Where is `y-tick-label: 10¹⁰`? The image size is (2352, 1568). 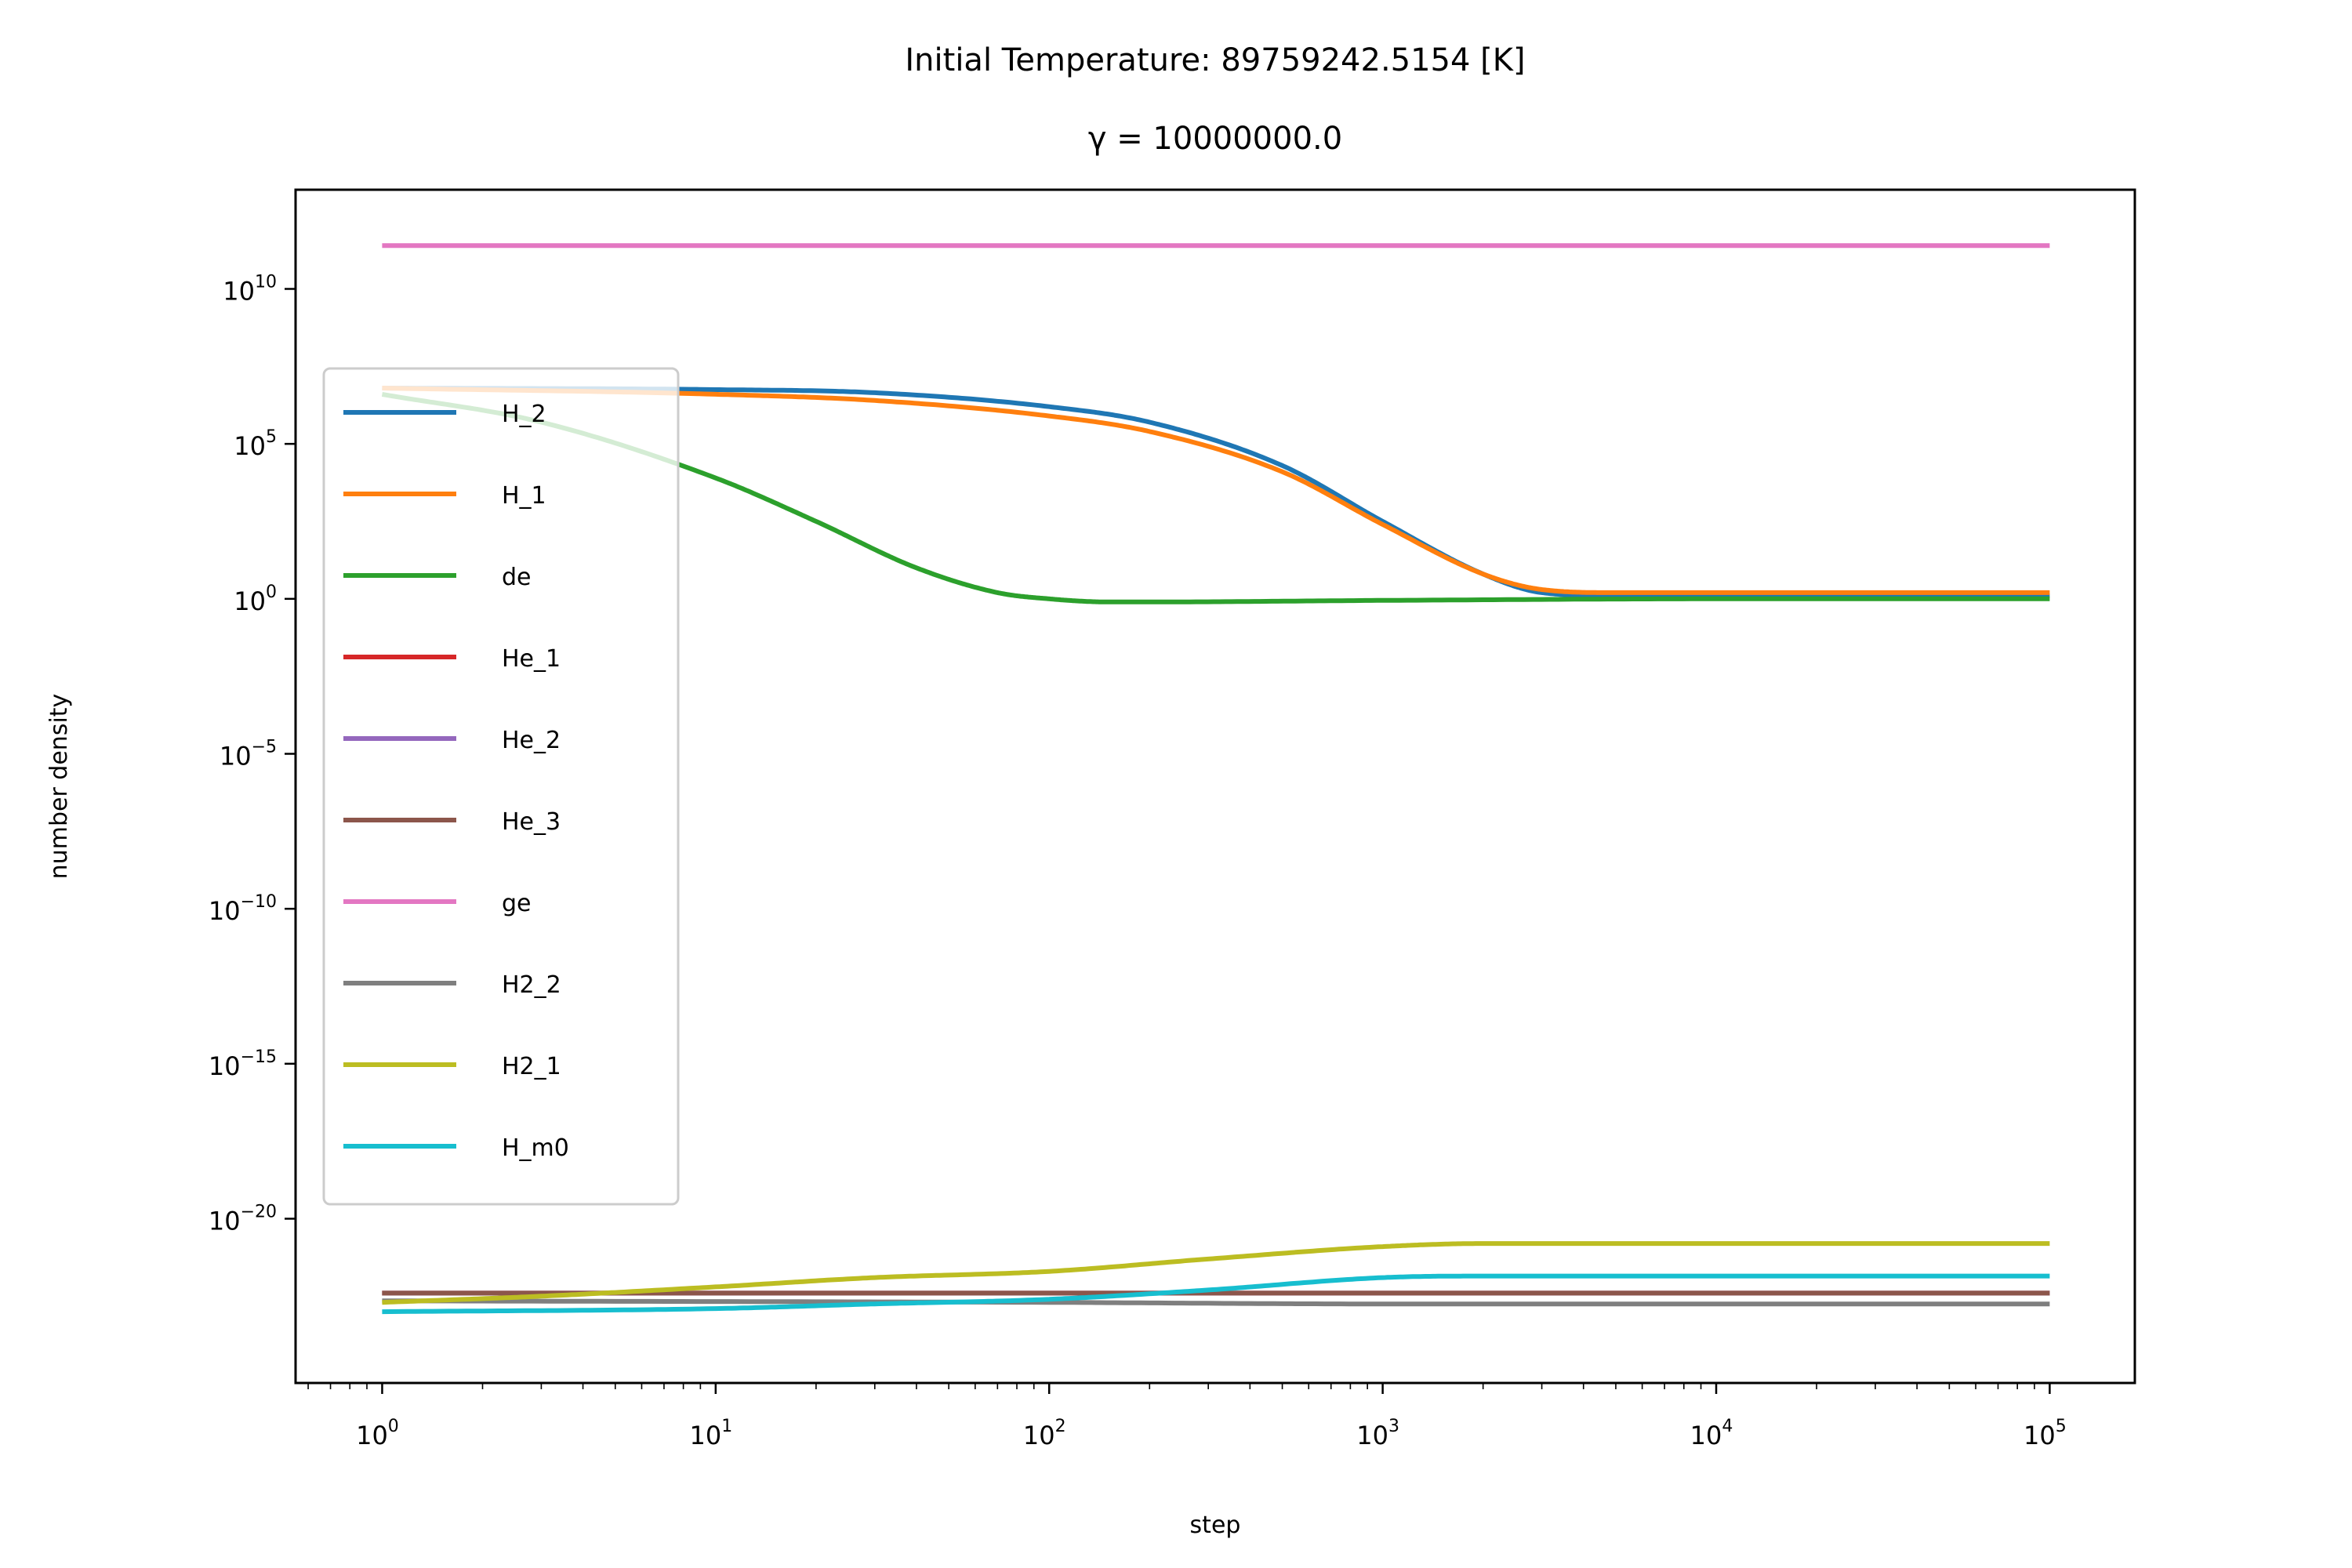
y-tick-label: 10¹⁰ is located at coordinates (250, 290).